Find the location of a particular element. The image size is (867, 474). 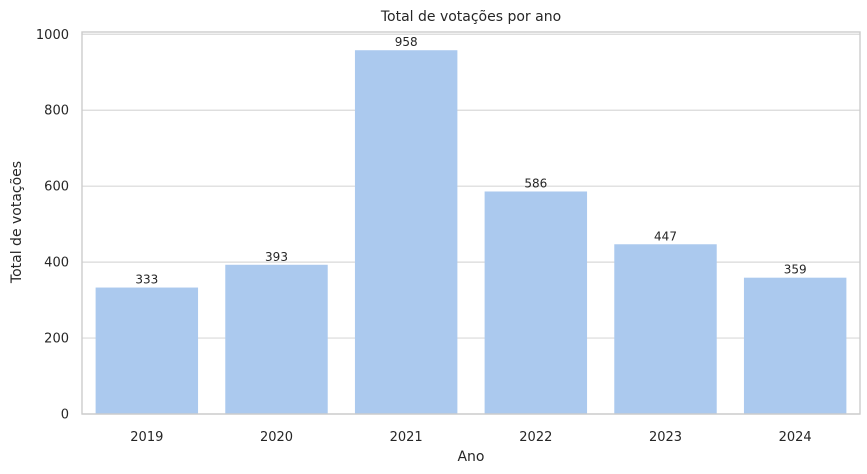

data-label-2021: 958 is located at coordinates (406, 42).